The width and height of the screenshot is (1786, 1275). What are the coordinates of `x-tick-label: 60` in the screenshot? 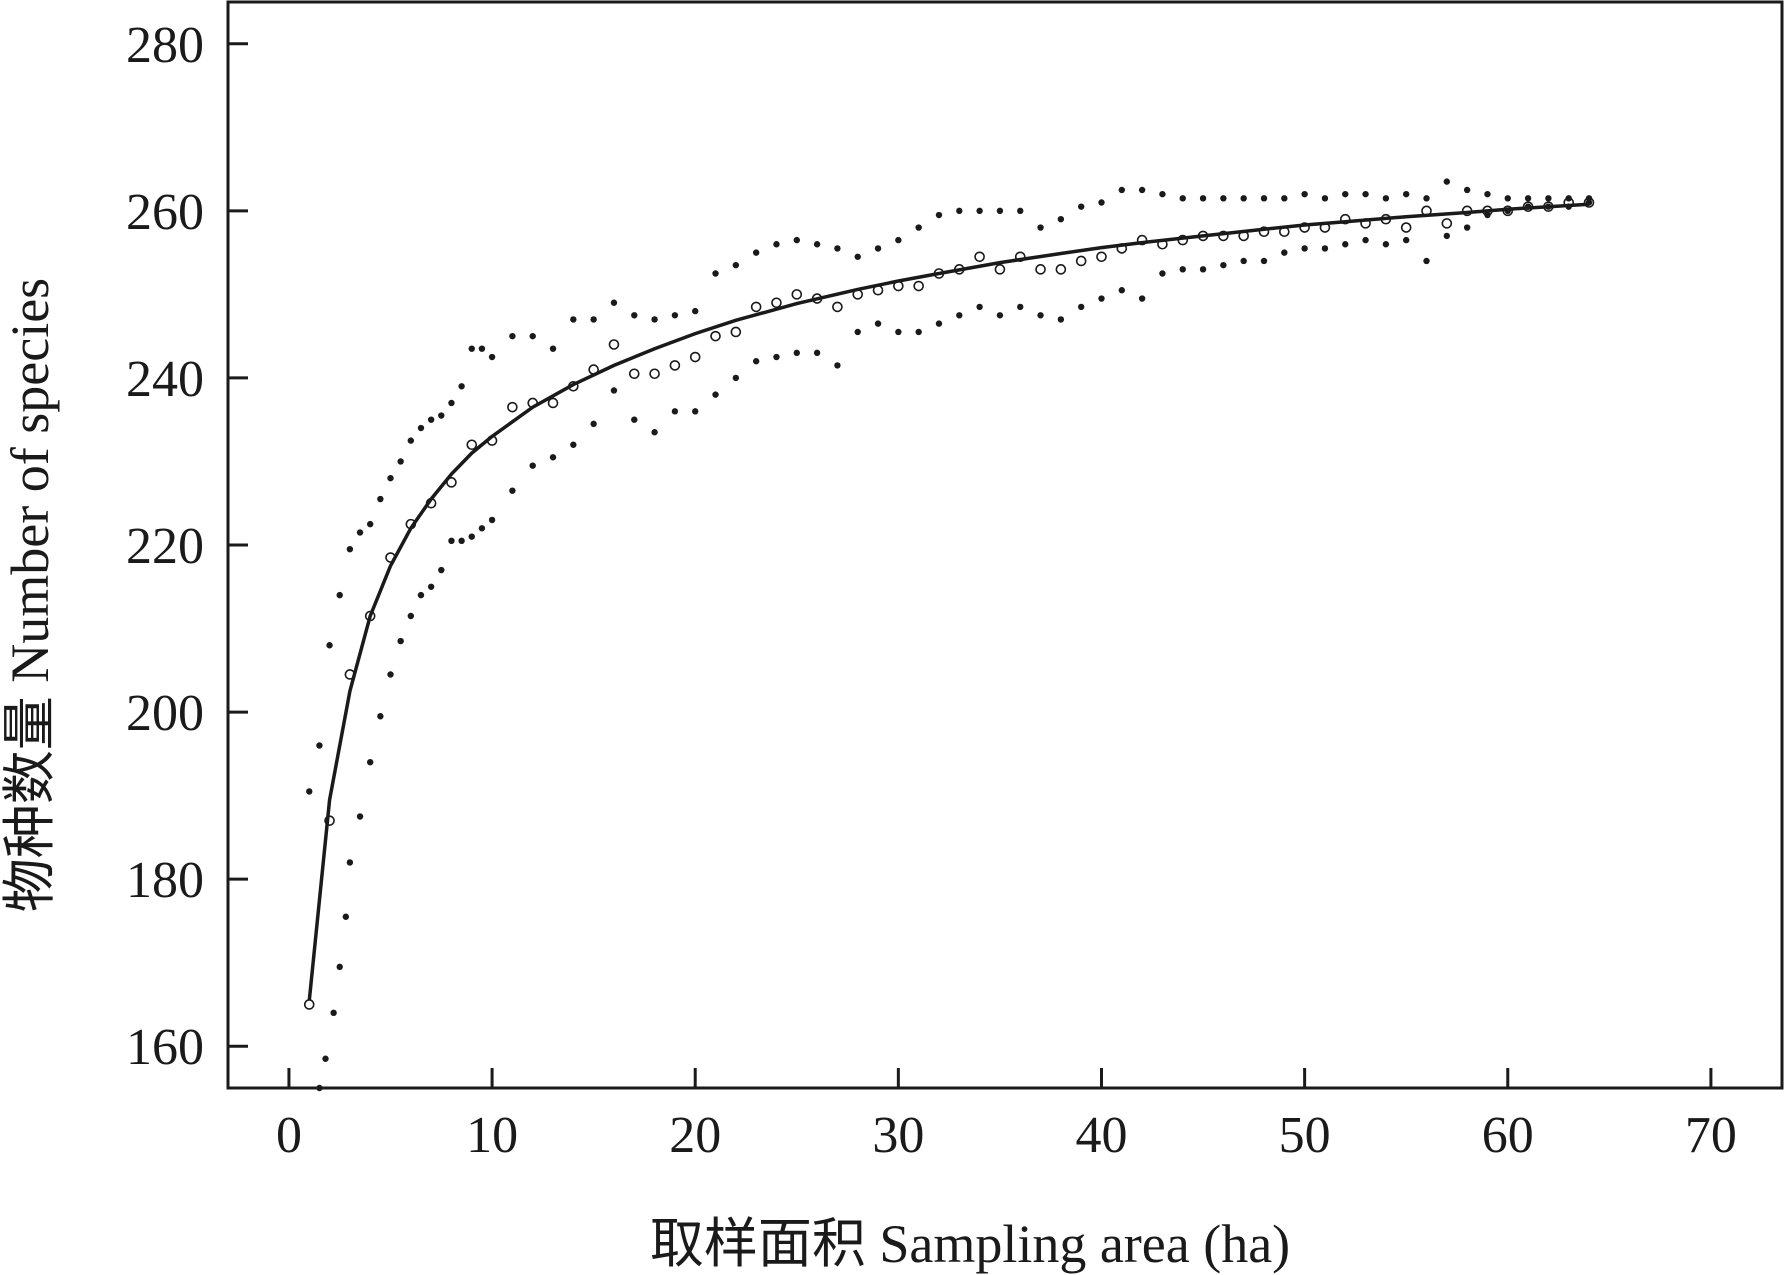 It's located at (1508, 1135).